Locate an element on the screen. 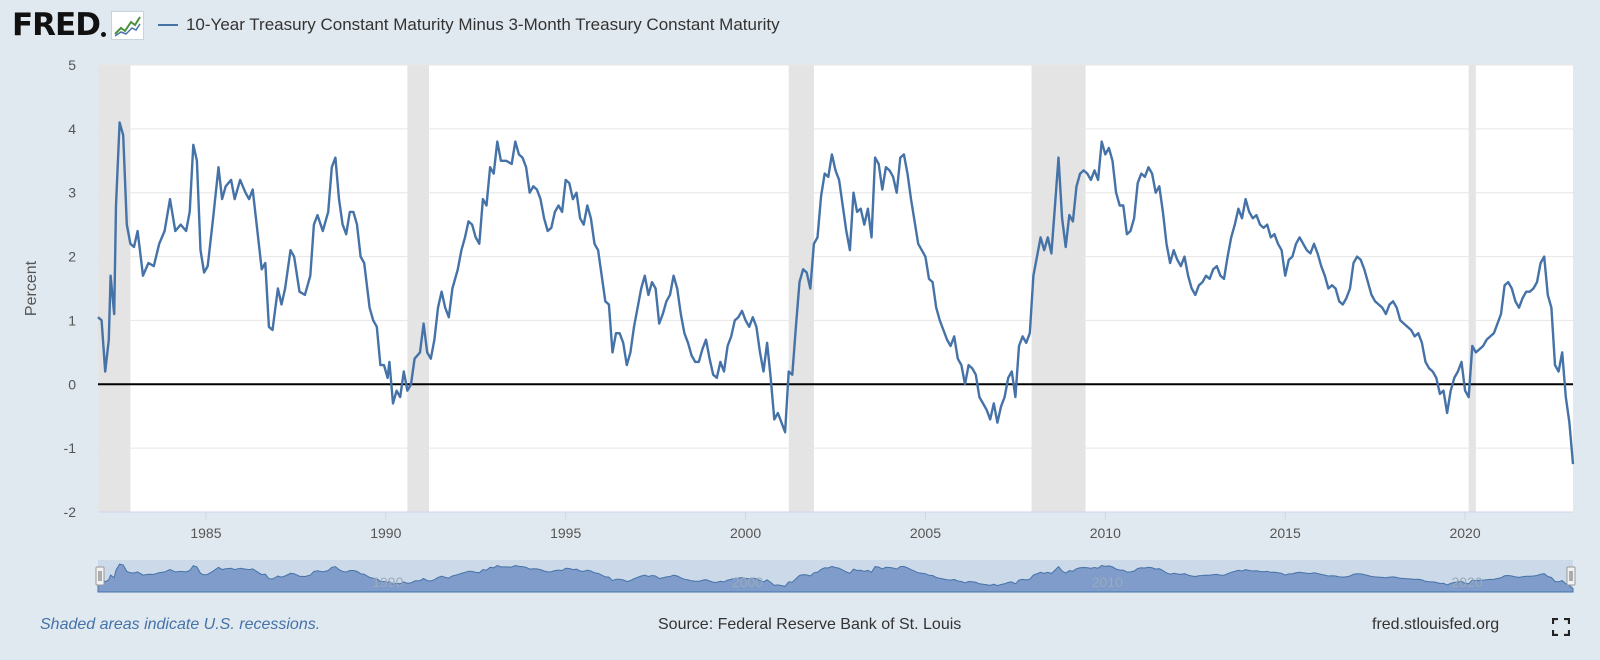 The width and height of the screenshot is (1600, 660). navigator-label: 1990 is located at coordinates (387, 582).